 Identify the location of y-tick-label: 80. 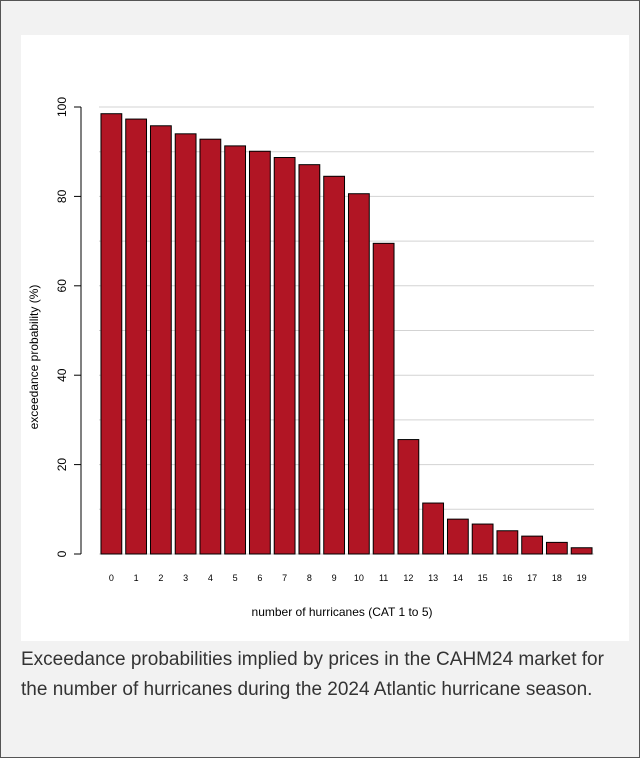
(62, 196).